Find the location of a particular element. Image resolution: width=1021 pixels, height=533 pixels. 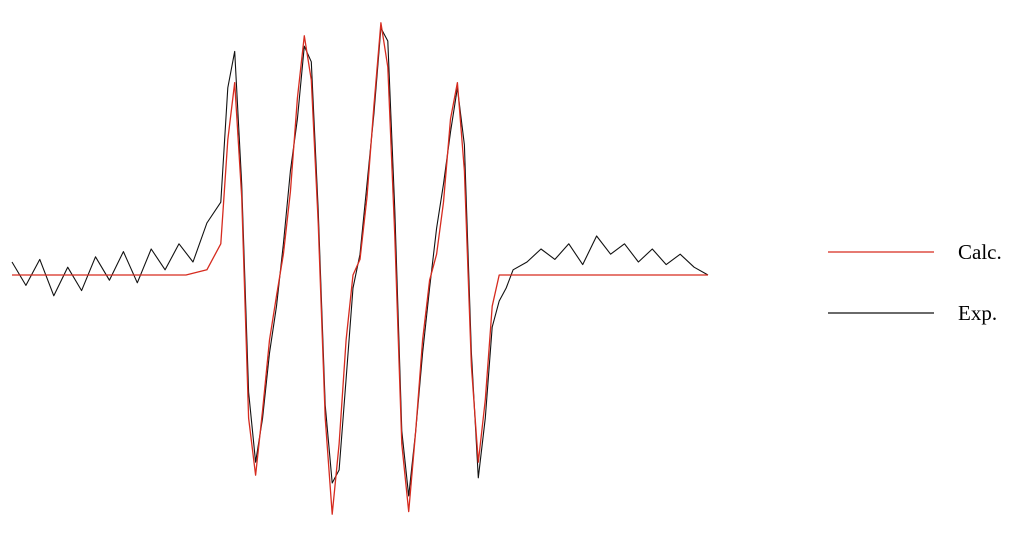

legend-label-exp: Exp. is located at coordinates (977, 313).